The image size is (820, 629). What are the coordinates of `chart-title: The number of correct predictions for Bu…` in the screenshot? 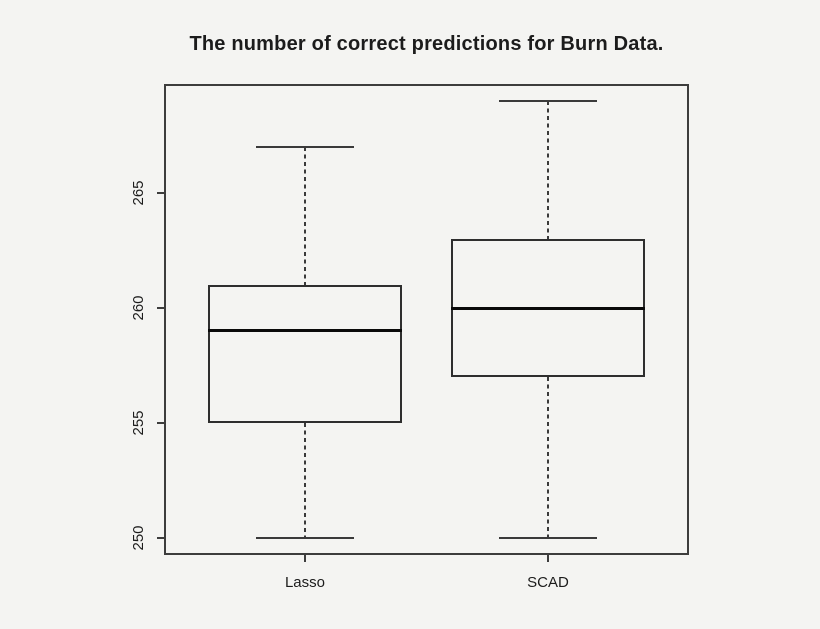 It's located at (426, 44).